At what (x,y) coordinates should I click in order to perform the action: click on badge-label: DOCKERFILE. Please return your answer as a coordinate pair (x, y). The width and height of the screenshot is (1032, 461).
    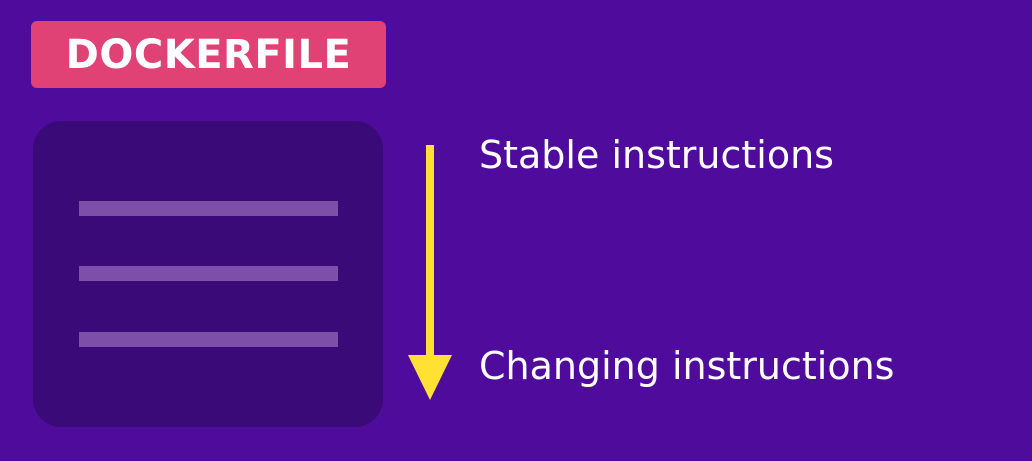
    Looking at the image, I should click on (208, 54).